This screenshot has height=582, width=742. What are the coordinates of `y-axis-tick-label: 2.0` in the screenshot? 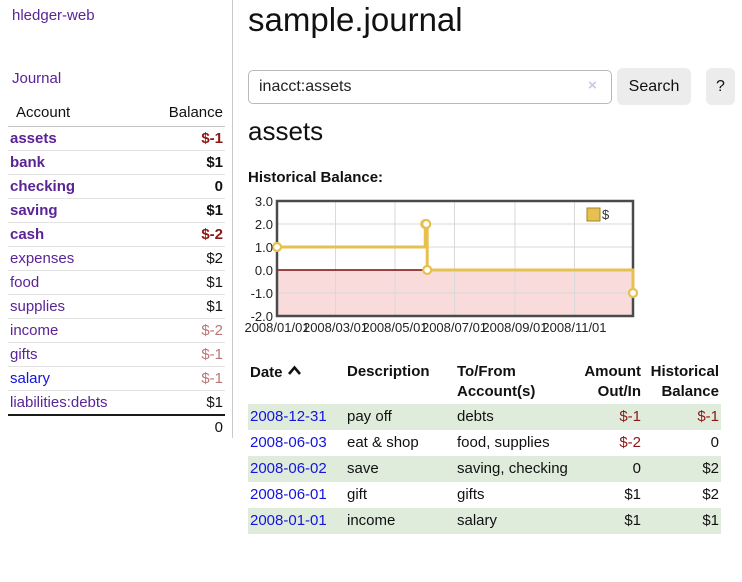 It's located at (263, 224).